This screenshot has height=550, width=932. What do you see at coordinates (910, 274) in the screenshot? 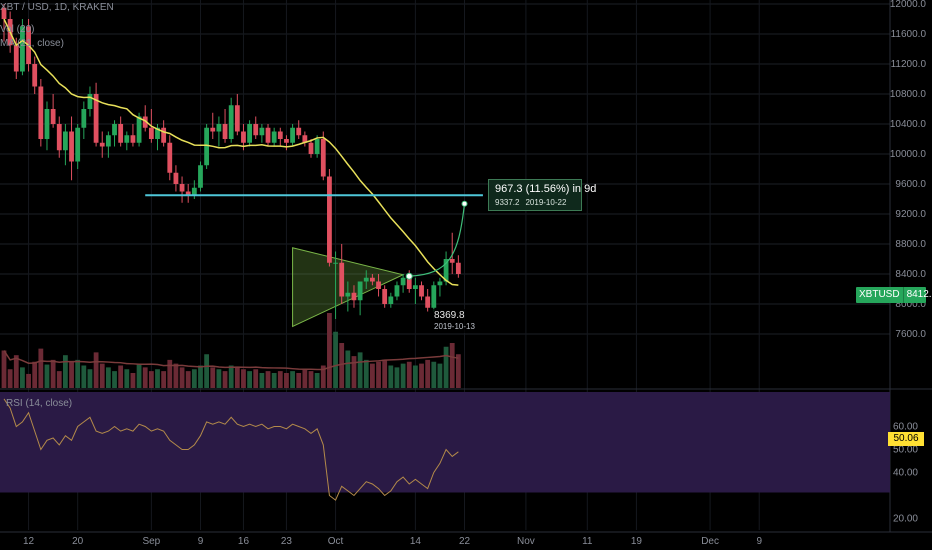
I see `price-tick-label: 8400.0` at bounding box center [910, 274].